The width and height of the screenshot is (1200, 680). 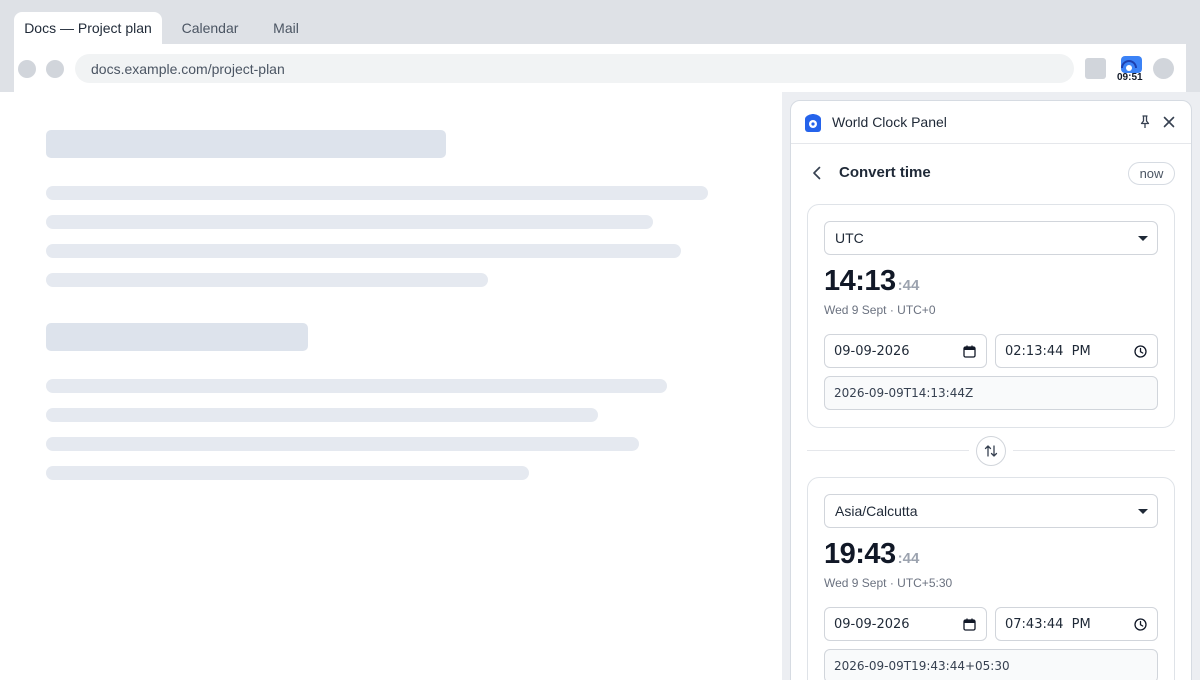 I want to click on tab-label: Mail, so click(x=286, y=28).